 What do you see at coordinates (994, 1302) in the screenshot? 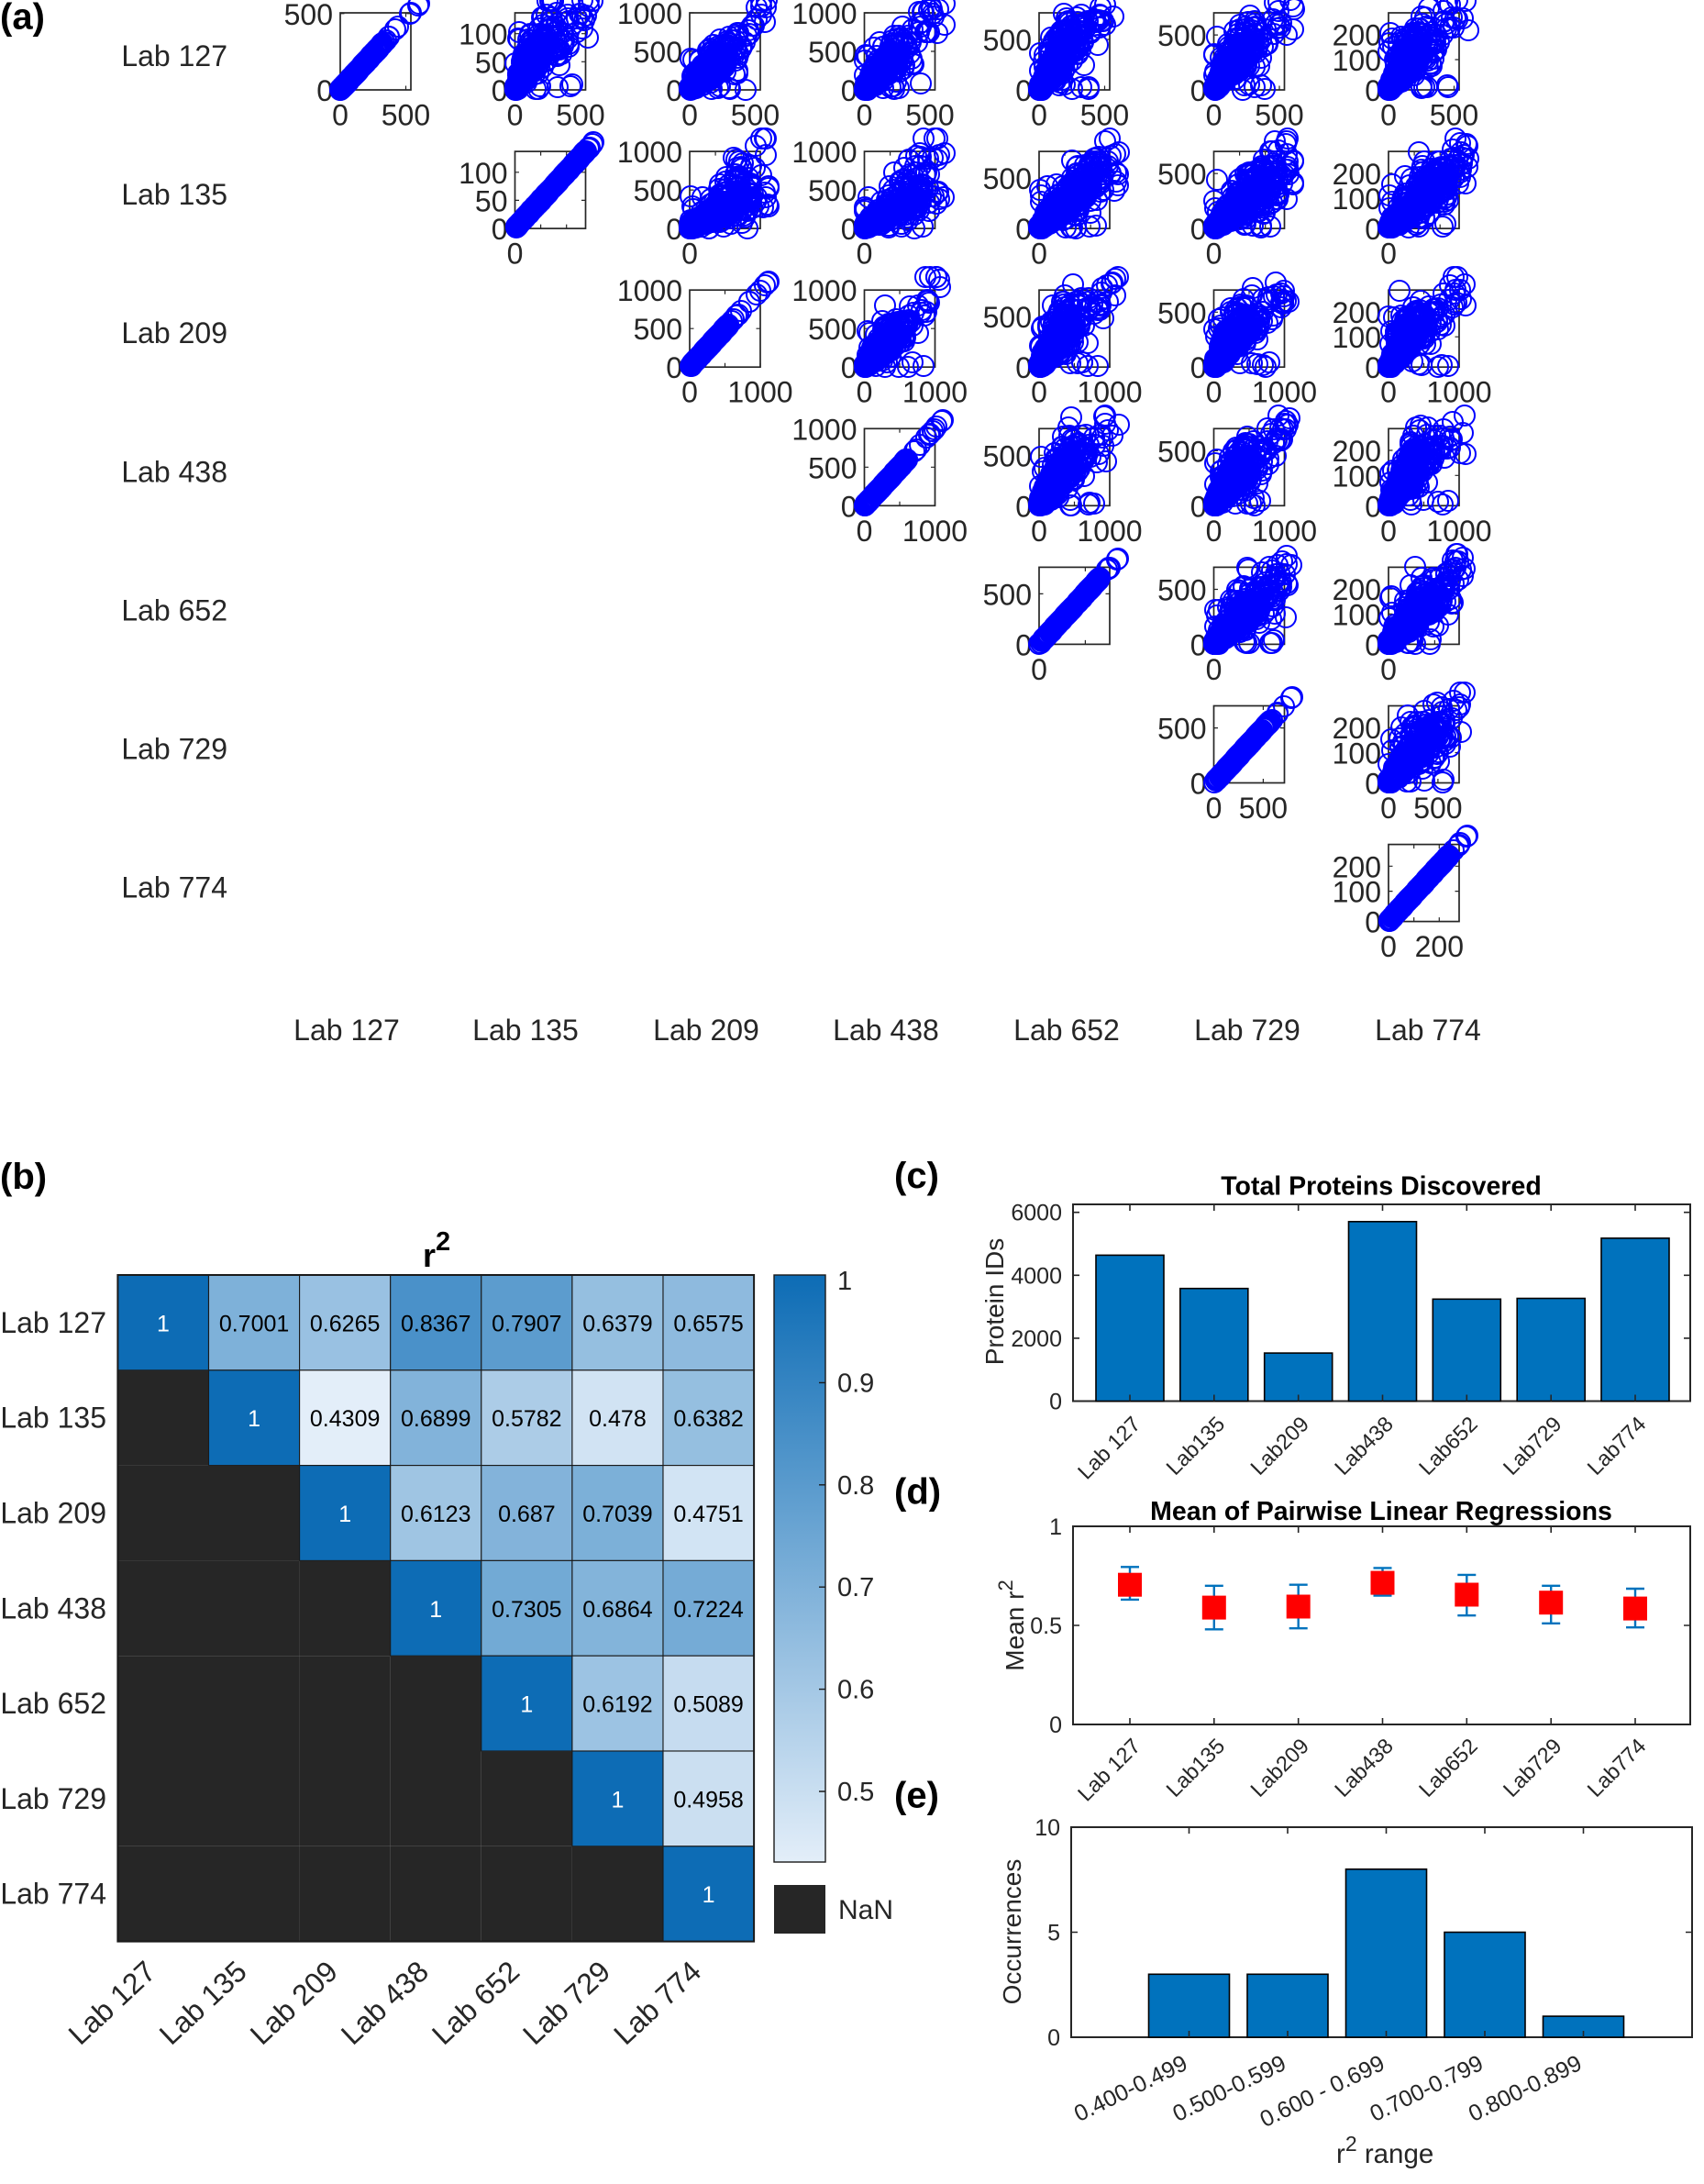
I see `svg-text: Protein IDs` at bounding box center [994, 1302].